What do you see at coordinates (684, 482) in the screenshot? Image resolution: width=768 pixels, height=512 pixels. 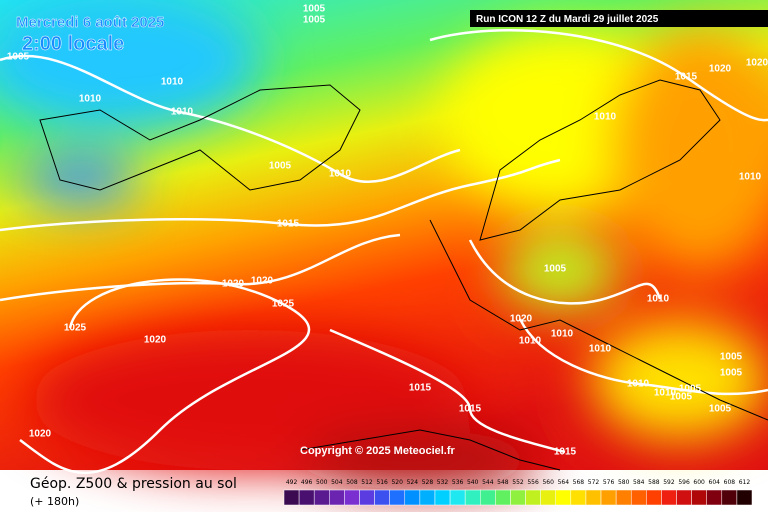 I see `colorbar-label: 596` at bounding box center [684, 482].